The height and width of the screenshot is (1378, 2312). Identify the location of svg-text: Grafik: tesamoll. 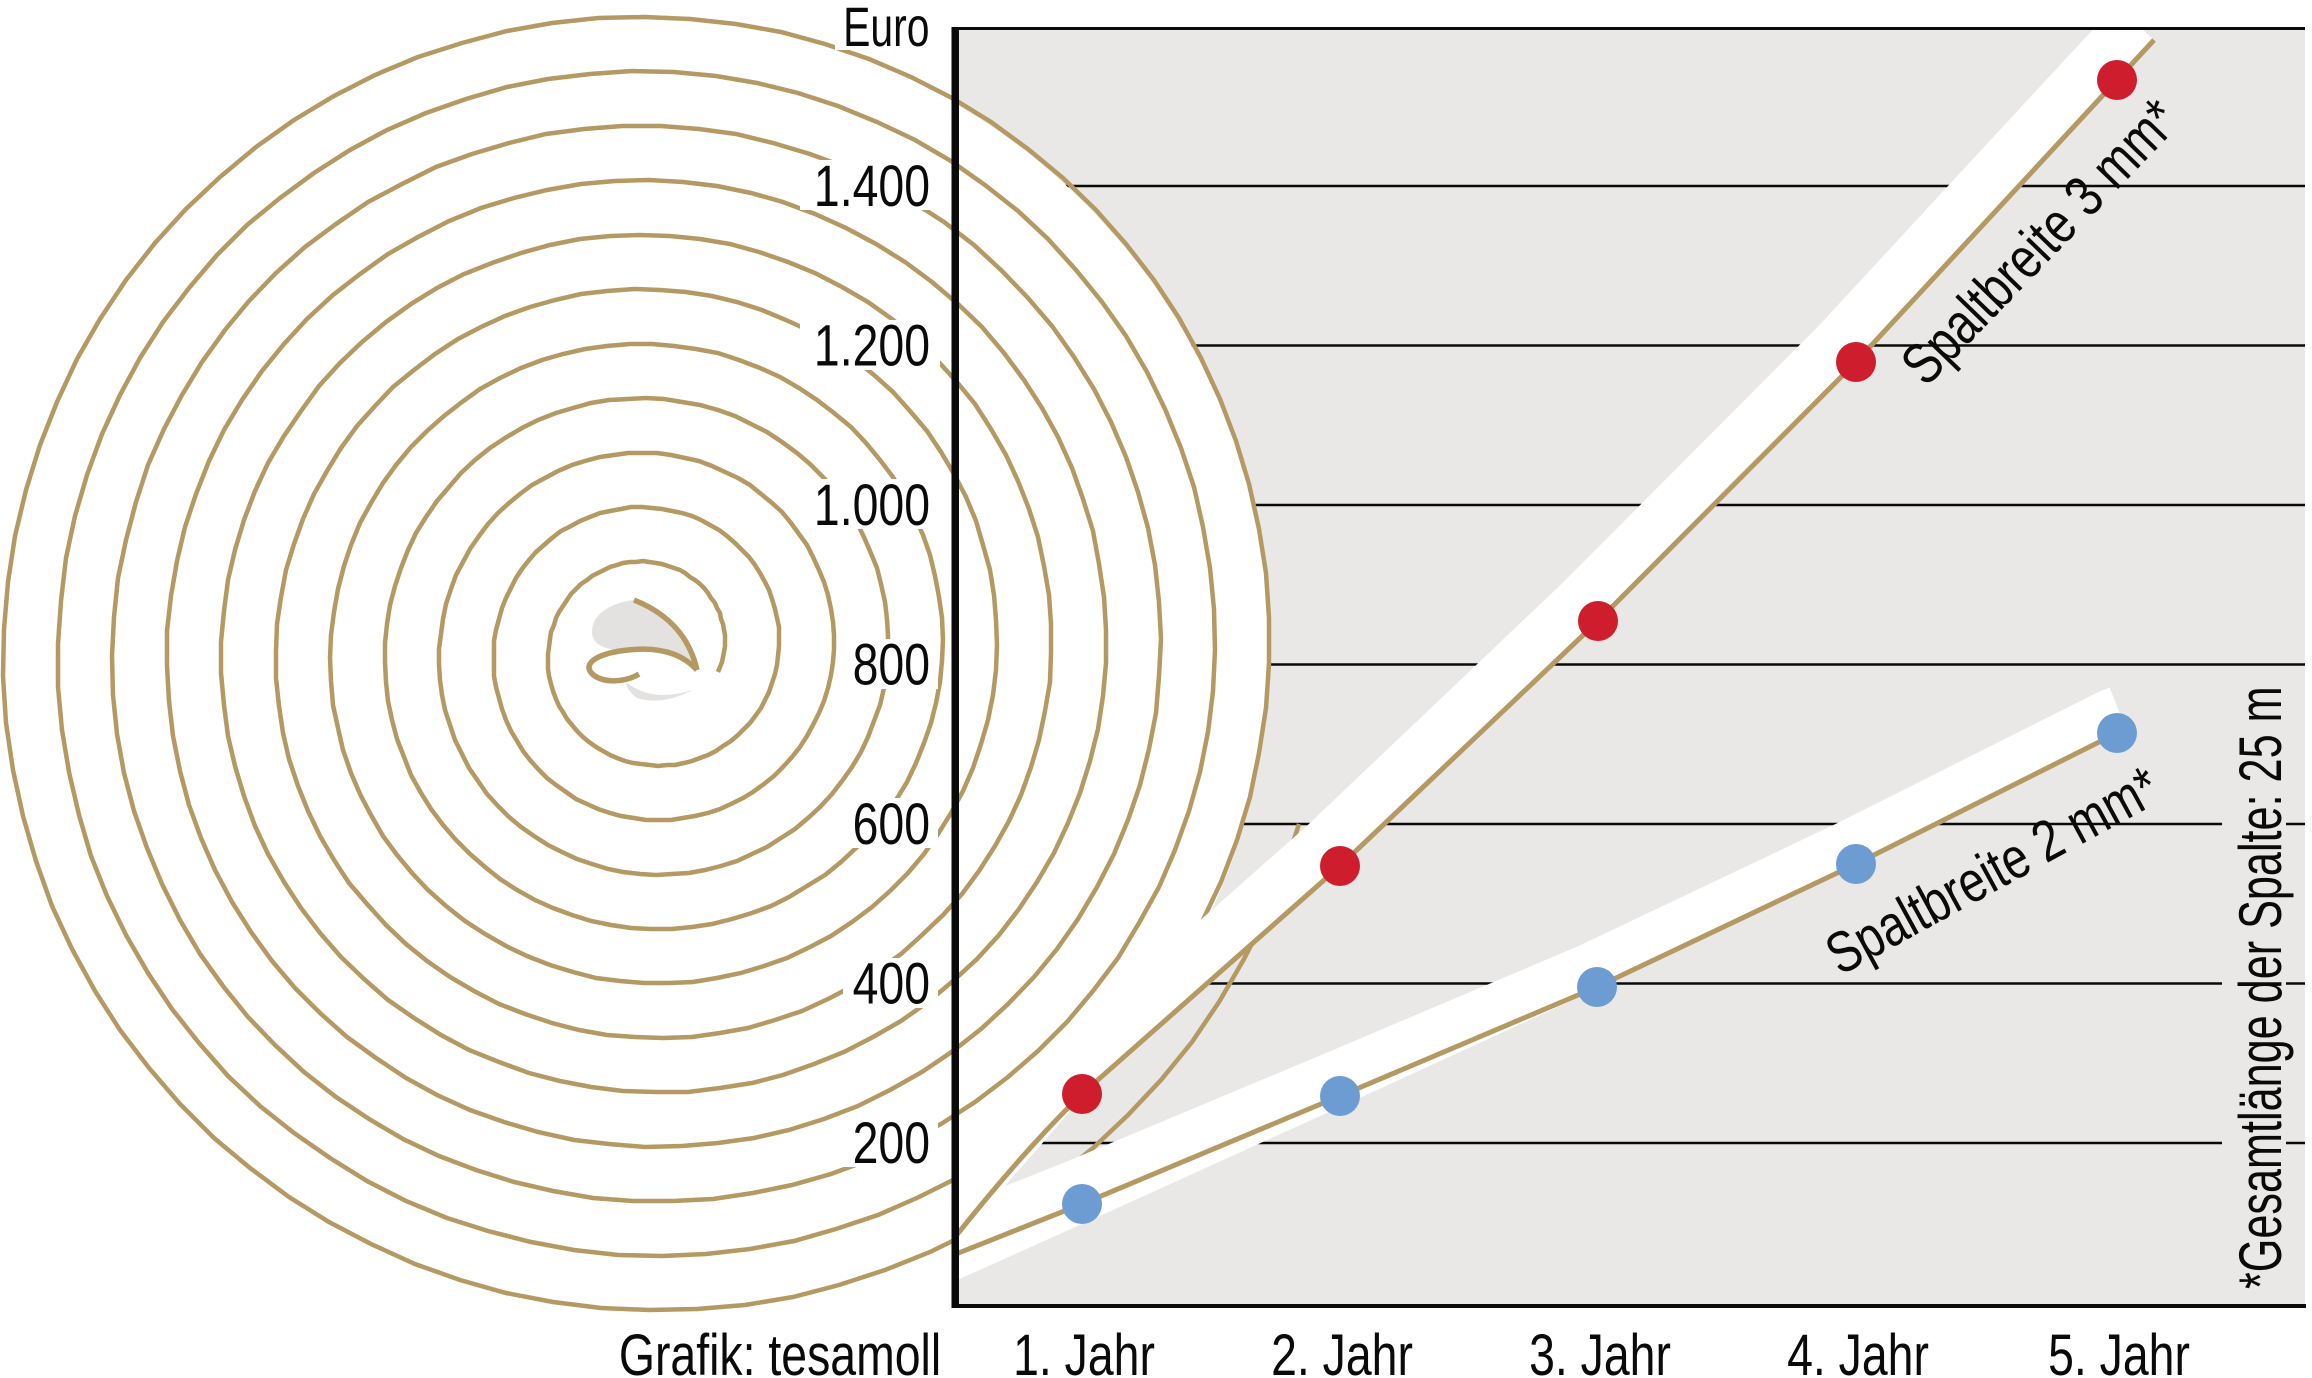
(780, 1350).